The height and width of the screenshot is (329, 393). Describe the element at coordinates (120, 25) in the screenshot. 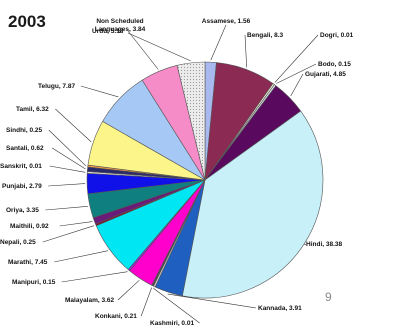

I see `slice-label-non-scheduled-languages: Non Scheduled Languages, 3.84` at that location.